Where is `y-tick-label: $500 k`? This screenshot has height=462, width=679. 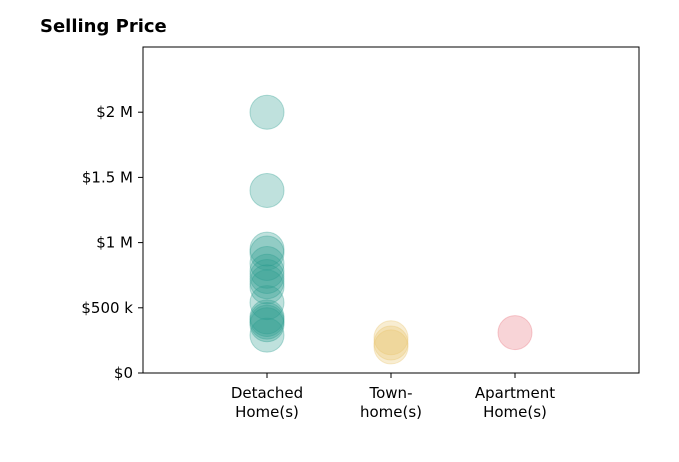 y-tick-label: $500 k is located at coordinates (107, 308).